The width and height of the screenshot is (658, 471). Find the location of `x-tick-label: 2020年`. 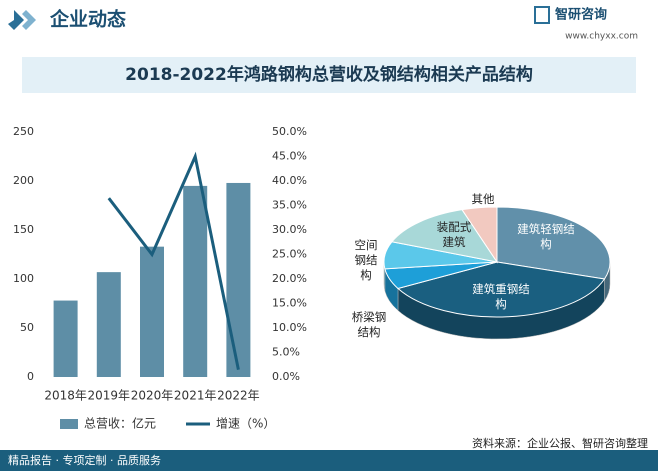

x-tick-label: 2020年 is located at coordinates (152, 396).